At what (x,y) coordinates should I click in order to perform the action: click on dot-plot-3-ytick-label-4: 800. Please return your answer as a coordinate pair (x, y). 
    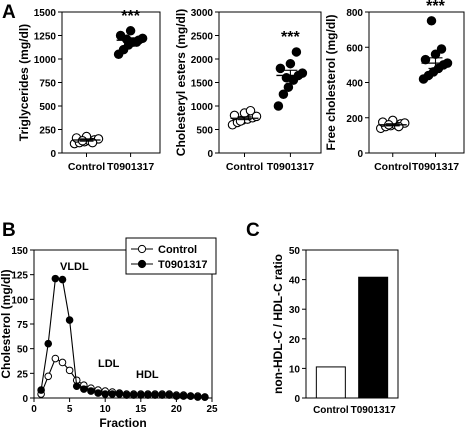
    Looking at the image, I should click on (354, 13).